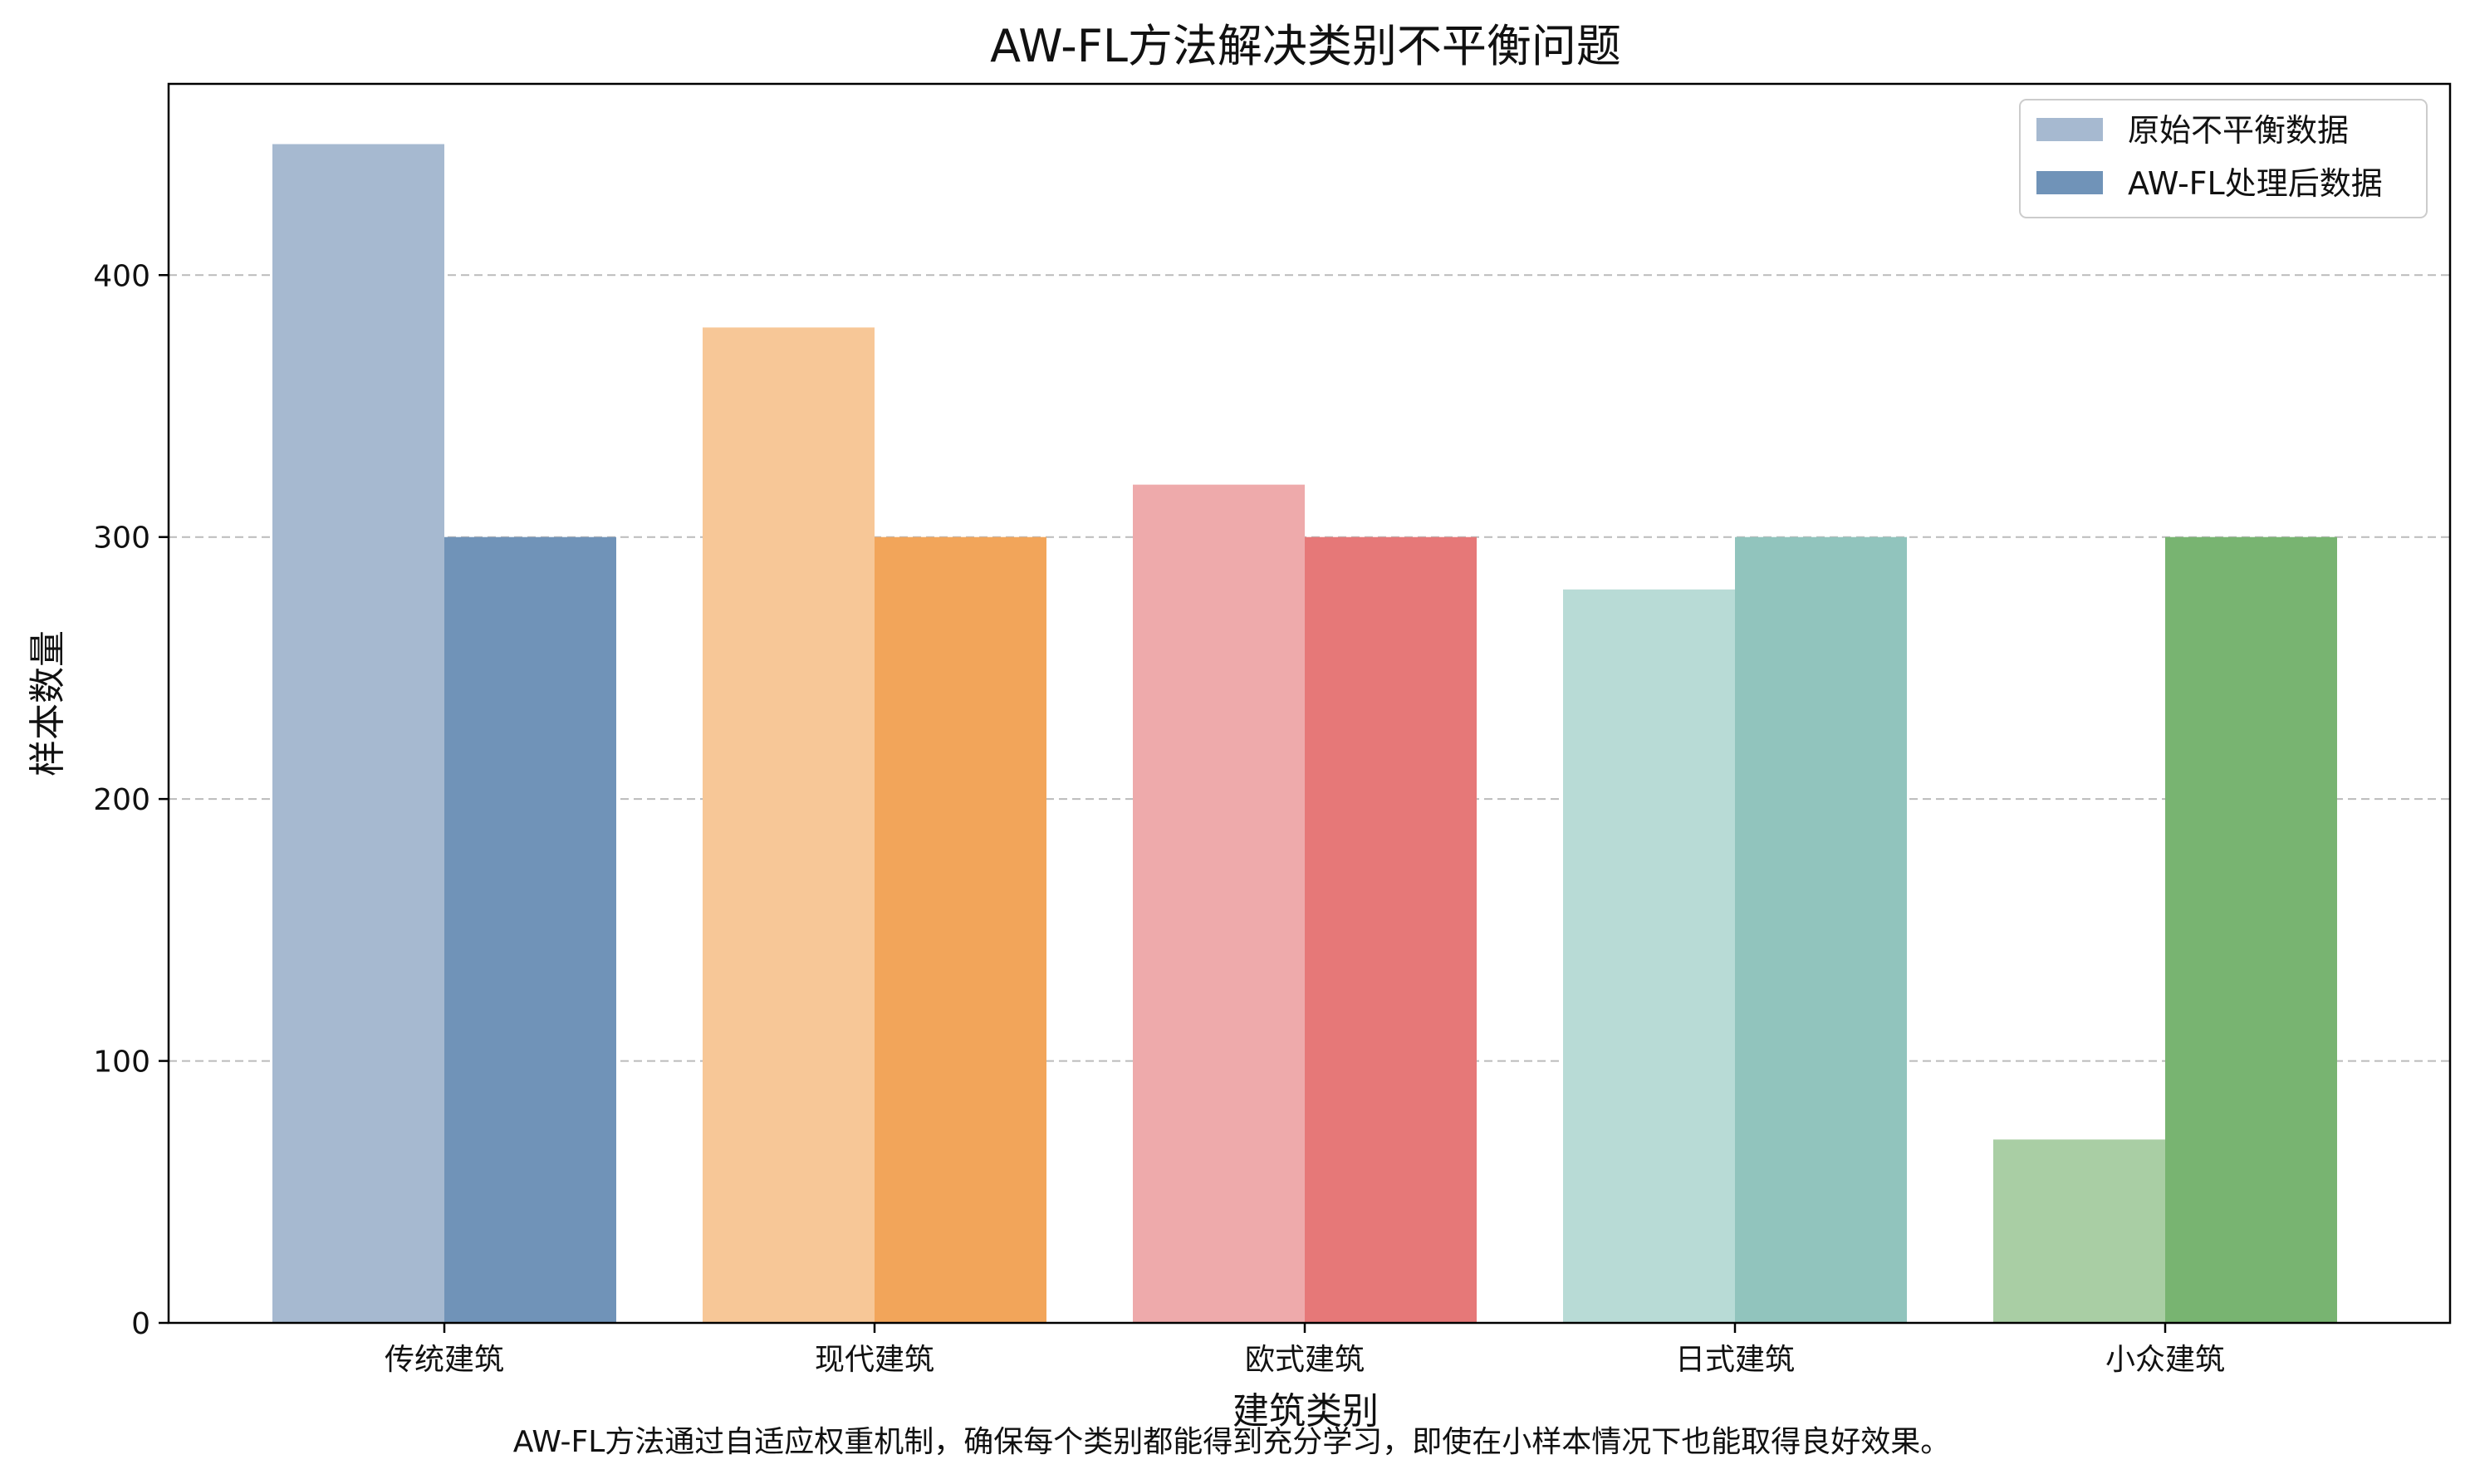 The image size is (2465, 1484). Describe the element at coordinates (1305, 46) in the screenshot. I see `chart-title: AW-FL方法解决类别不平衡问题` at that location.